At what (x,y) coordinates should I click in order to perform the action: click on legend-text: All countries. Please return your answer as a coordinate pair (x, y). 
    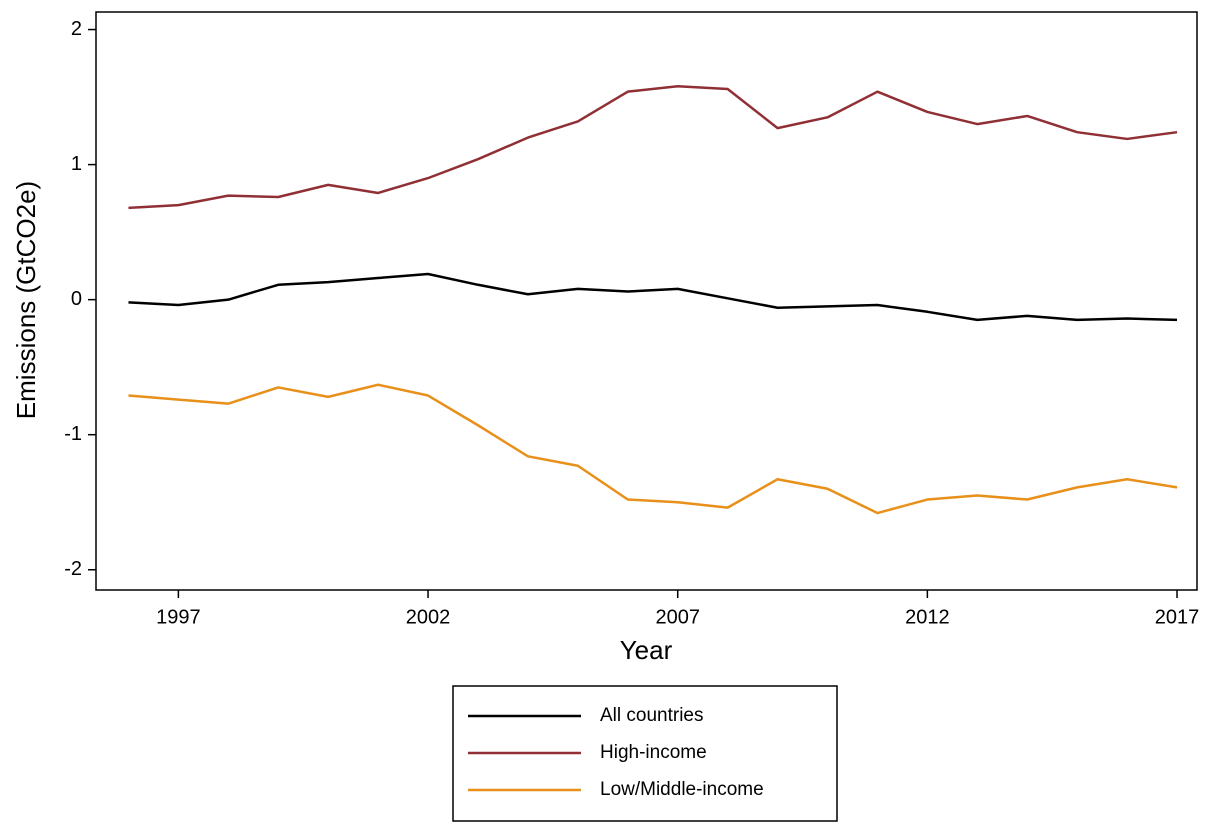
    Looking at the image, I should click on (652, 715).